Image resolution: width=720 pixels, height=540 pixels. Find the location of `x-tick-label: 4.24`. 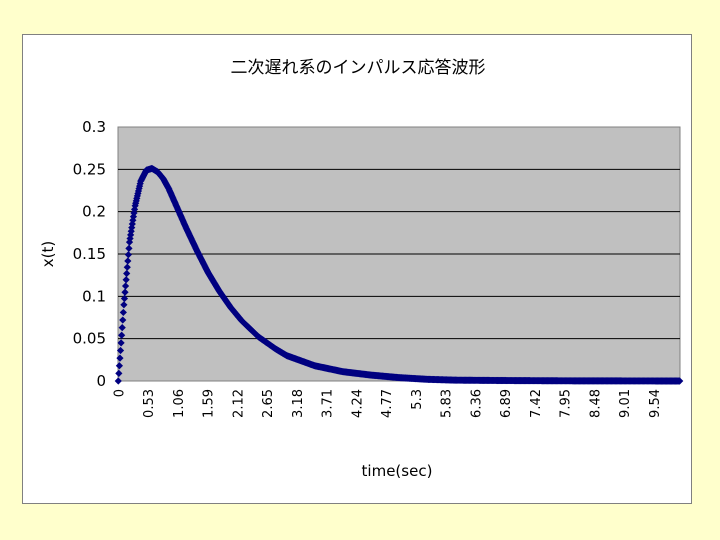

x-tick-label: 4.24 is located at coordinates (357, 403).